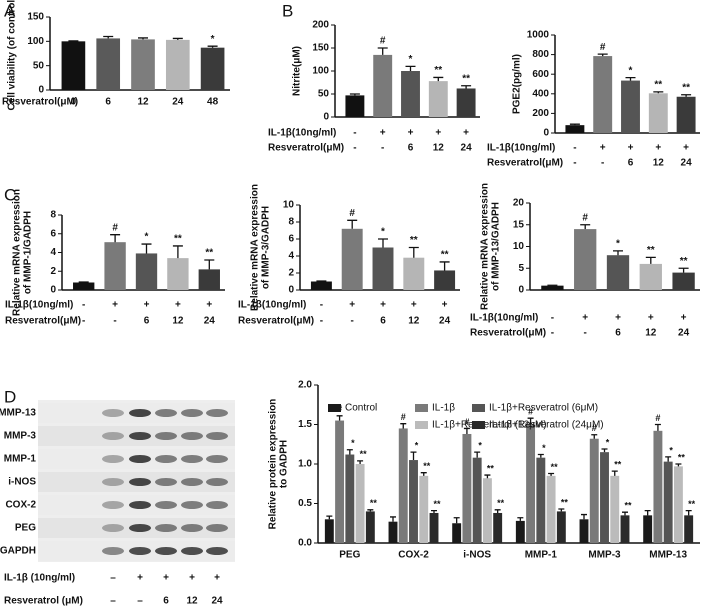 The height and width of the screenshot is (612, 709). What do you see at coordinates (53, 215) in the screenshot?
I see `y-tick-label: 8` at bounding box center [53, 215].